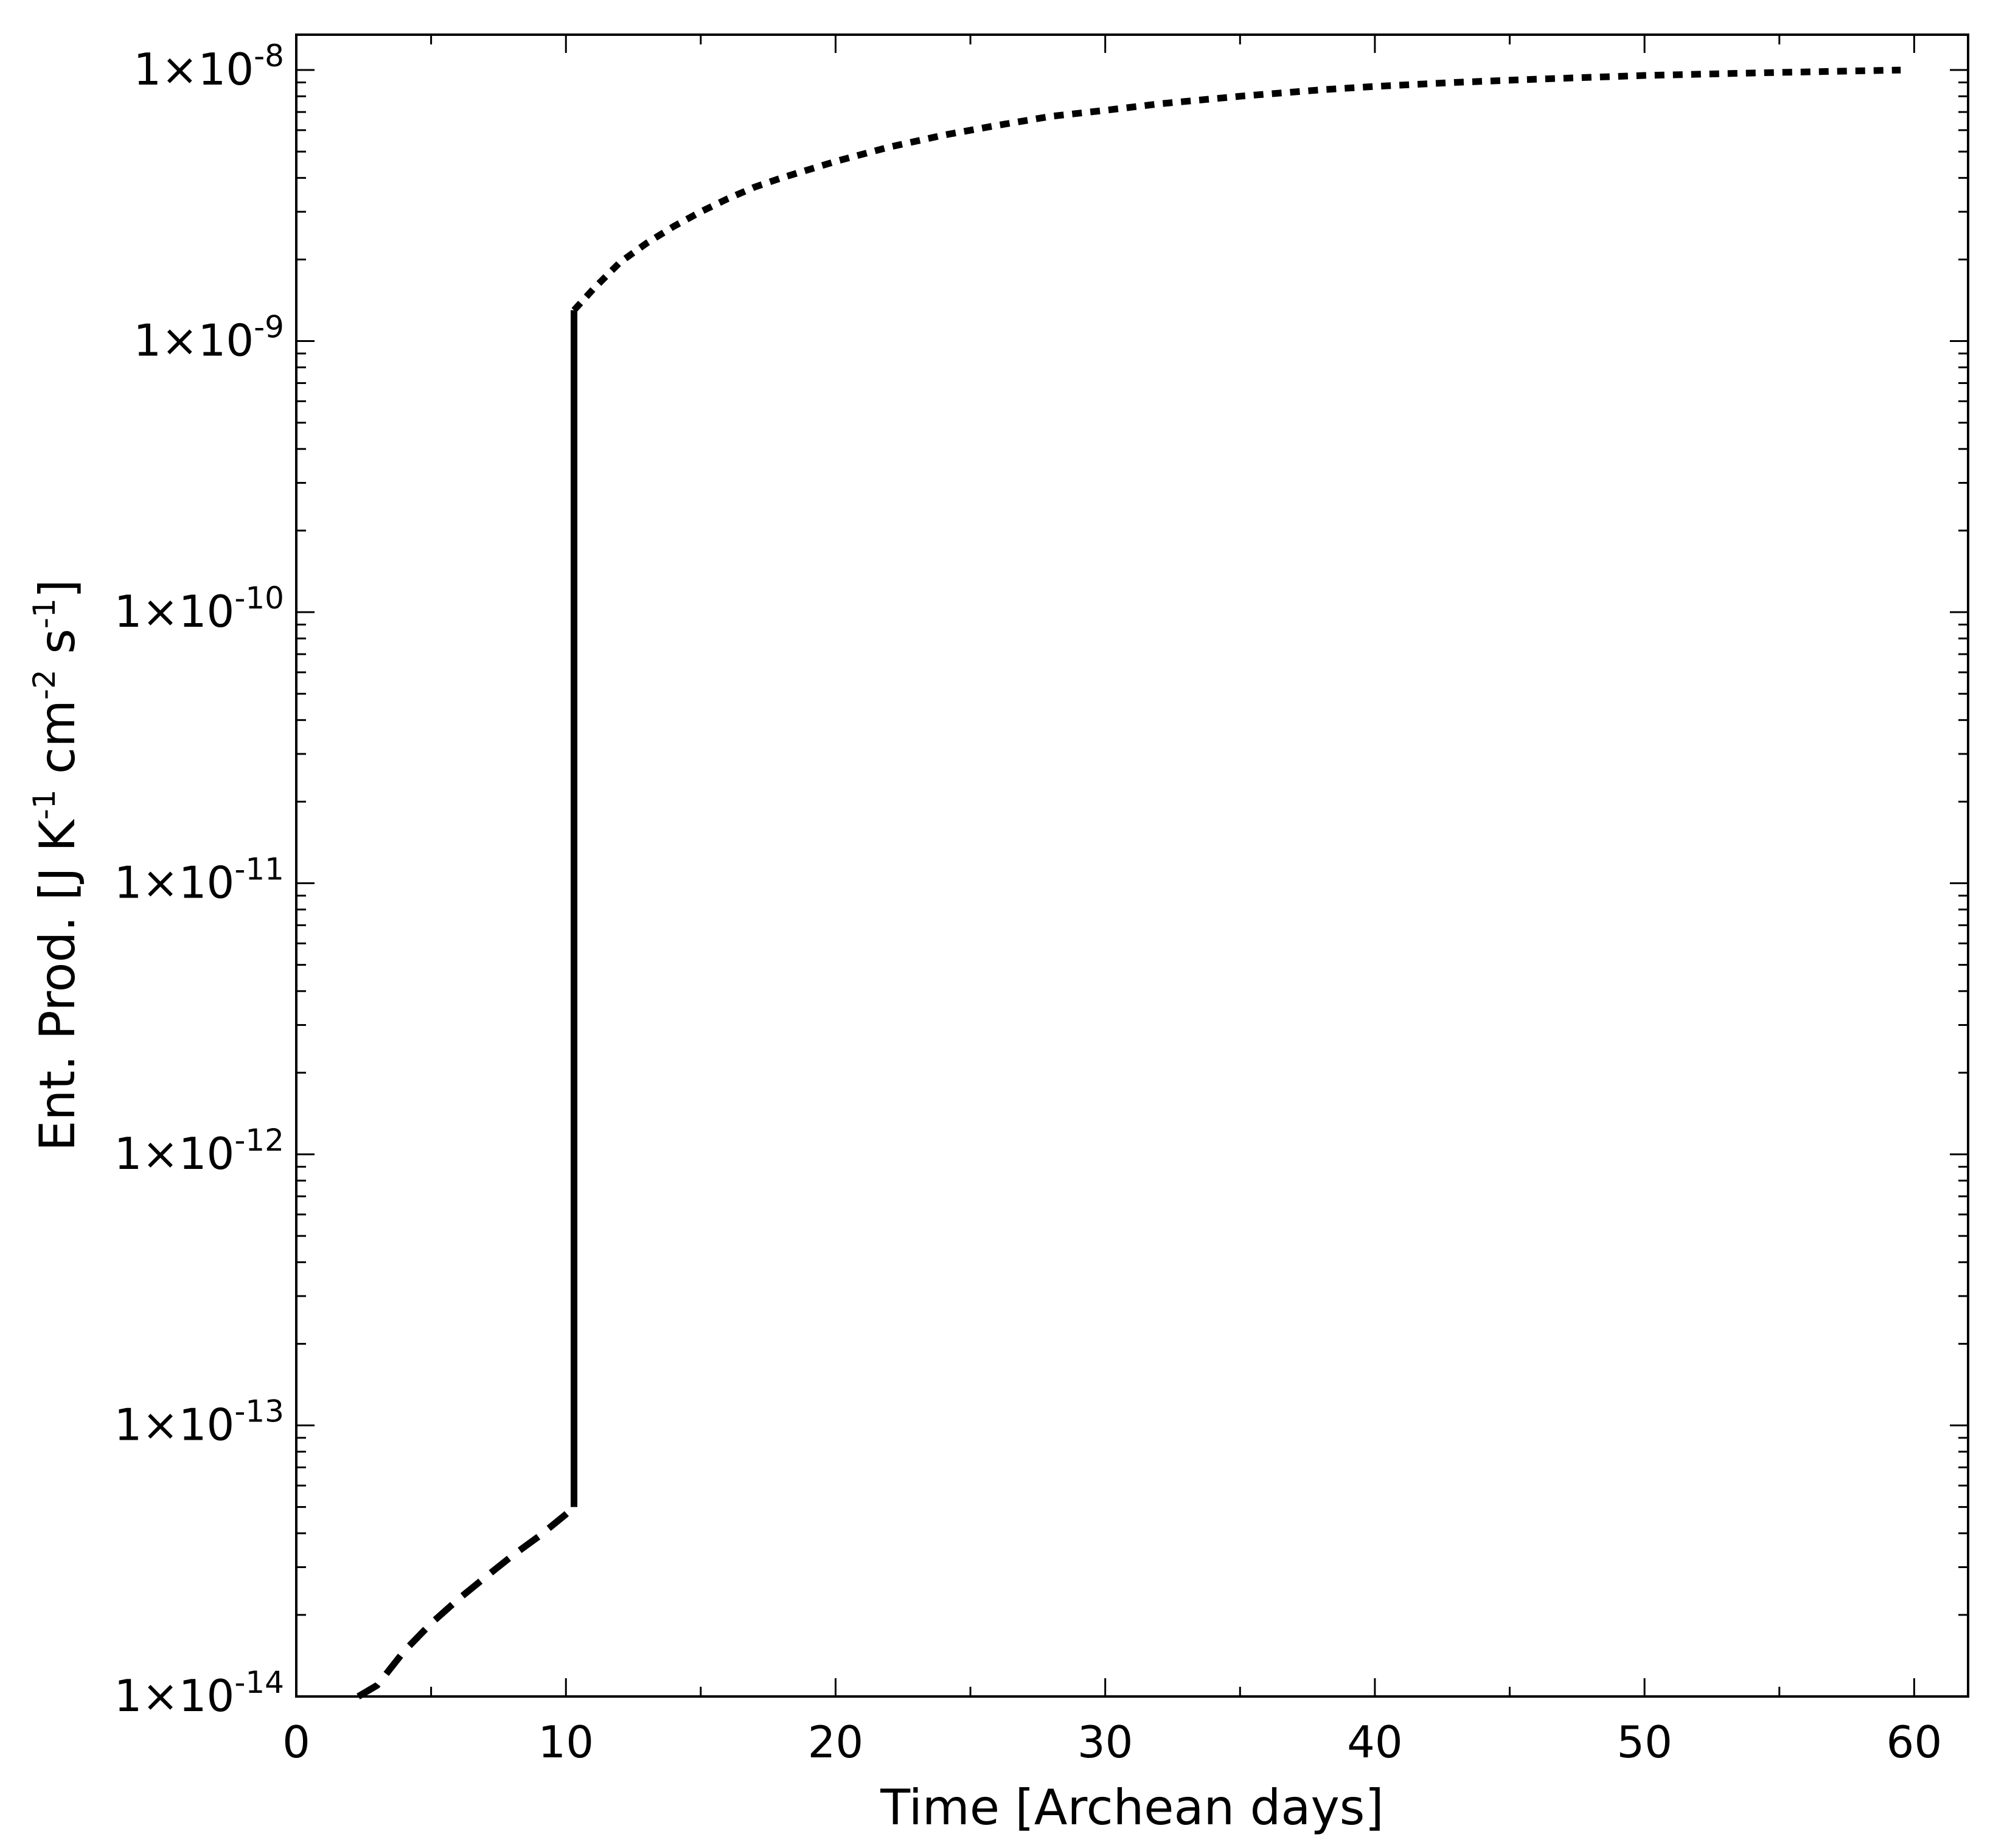  Describe the element at coordinates (56, 865) in the screenshot. I see `y-axis-label: Ent. Prod. [J K-1 cm-2 s-1]` at that location.